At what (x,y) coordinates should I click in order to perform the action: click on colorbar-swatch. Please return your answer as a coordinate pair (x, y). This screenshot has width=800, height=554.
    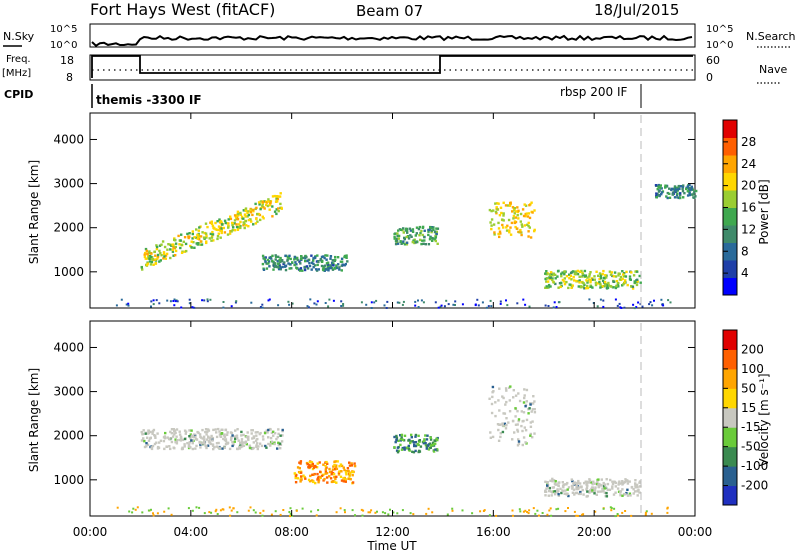
    Looking at the image, I should click on (730, 181).